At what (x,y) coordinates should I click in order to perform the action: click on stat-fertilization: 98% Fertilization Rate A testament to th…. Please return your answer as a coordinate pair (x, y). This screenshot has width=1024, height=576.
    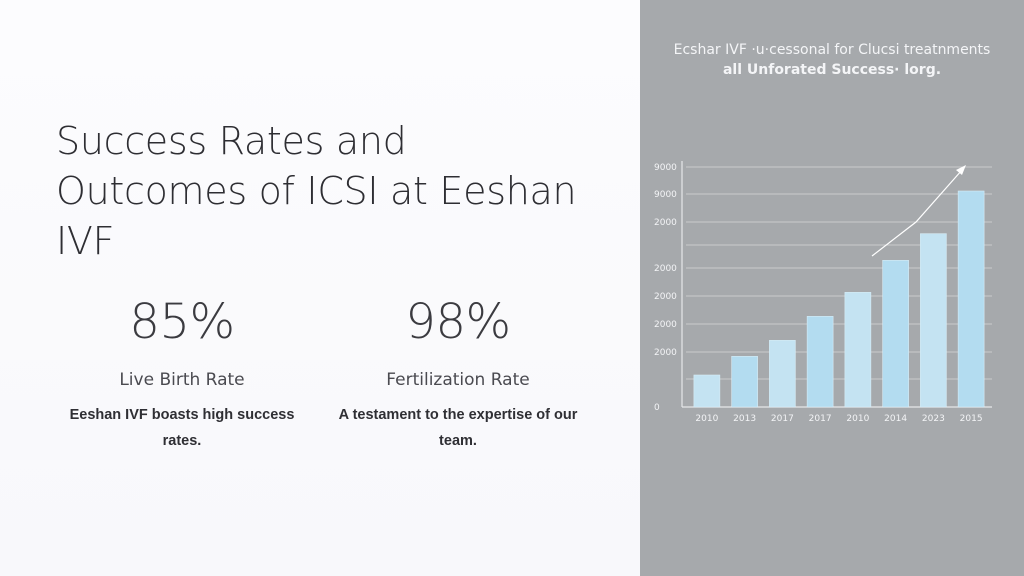
    Looking at the image, I should click on (458, 372).